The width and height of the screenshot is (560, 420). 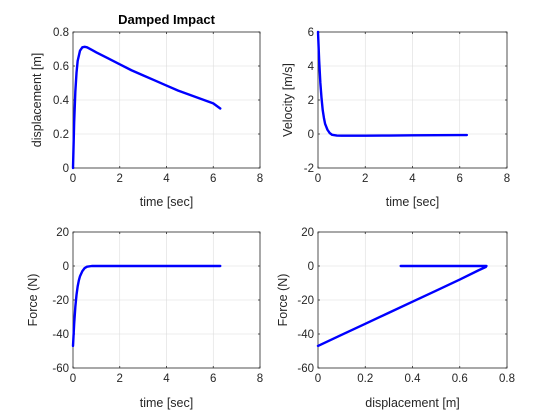 What do you see at coordinates (311, 67) in the screenshot?
I see `y-tick-label: 4` at bounding box center [311, 67].